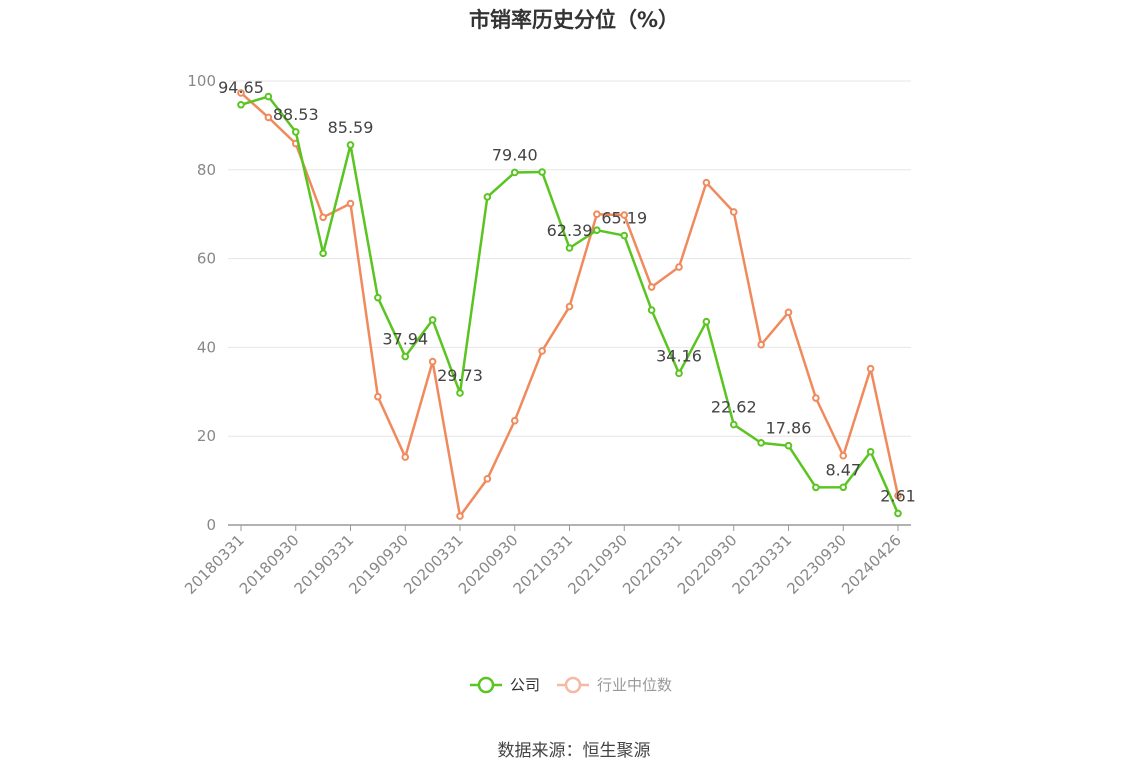  I want to click on data-label: 85.59, so click(351, 127).